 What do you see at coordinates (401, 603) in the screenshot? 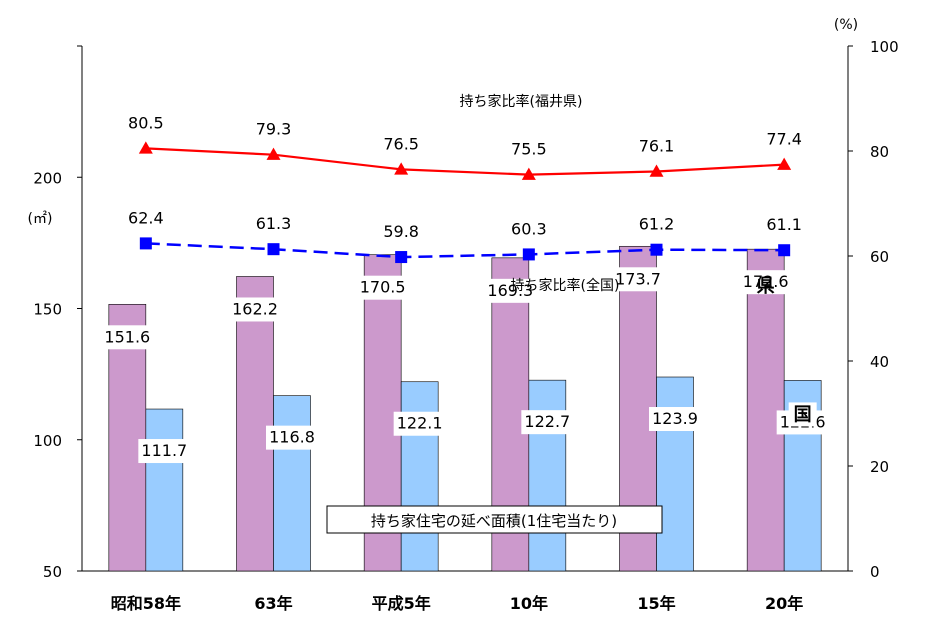
I see `x-axis-tick-label: 平成5年` at bounding box center [401, 603].